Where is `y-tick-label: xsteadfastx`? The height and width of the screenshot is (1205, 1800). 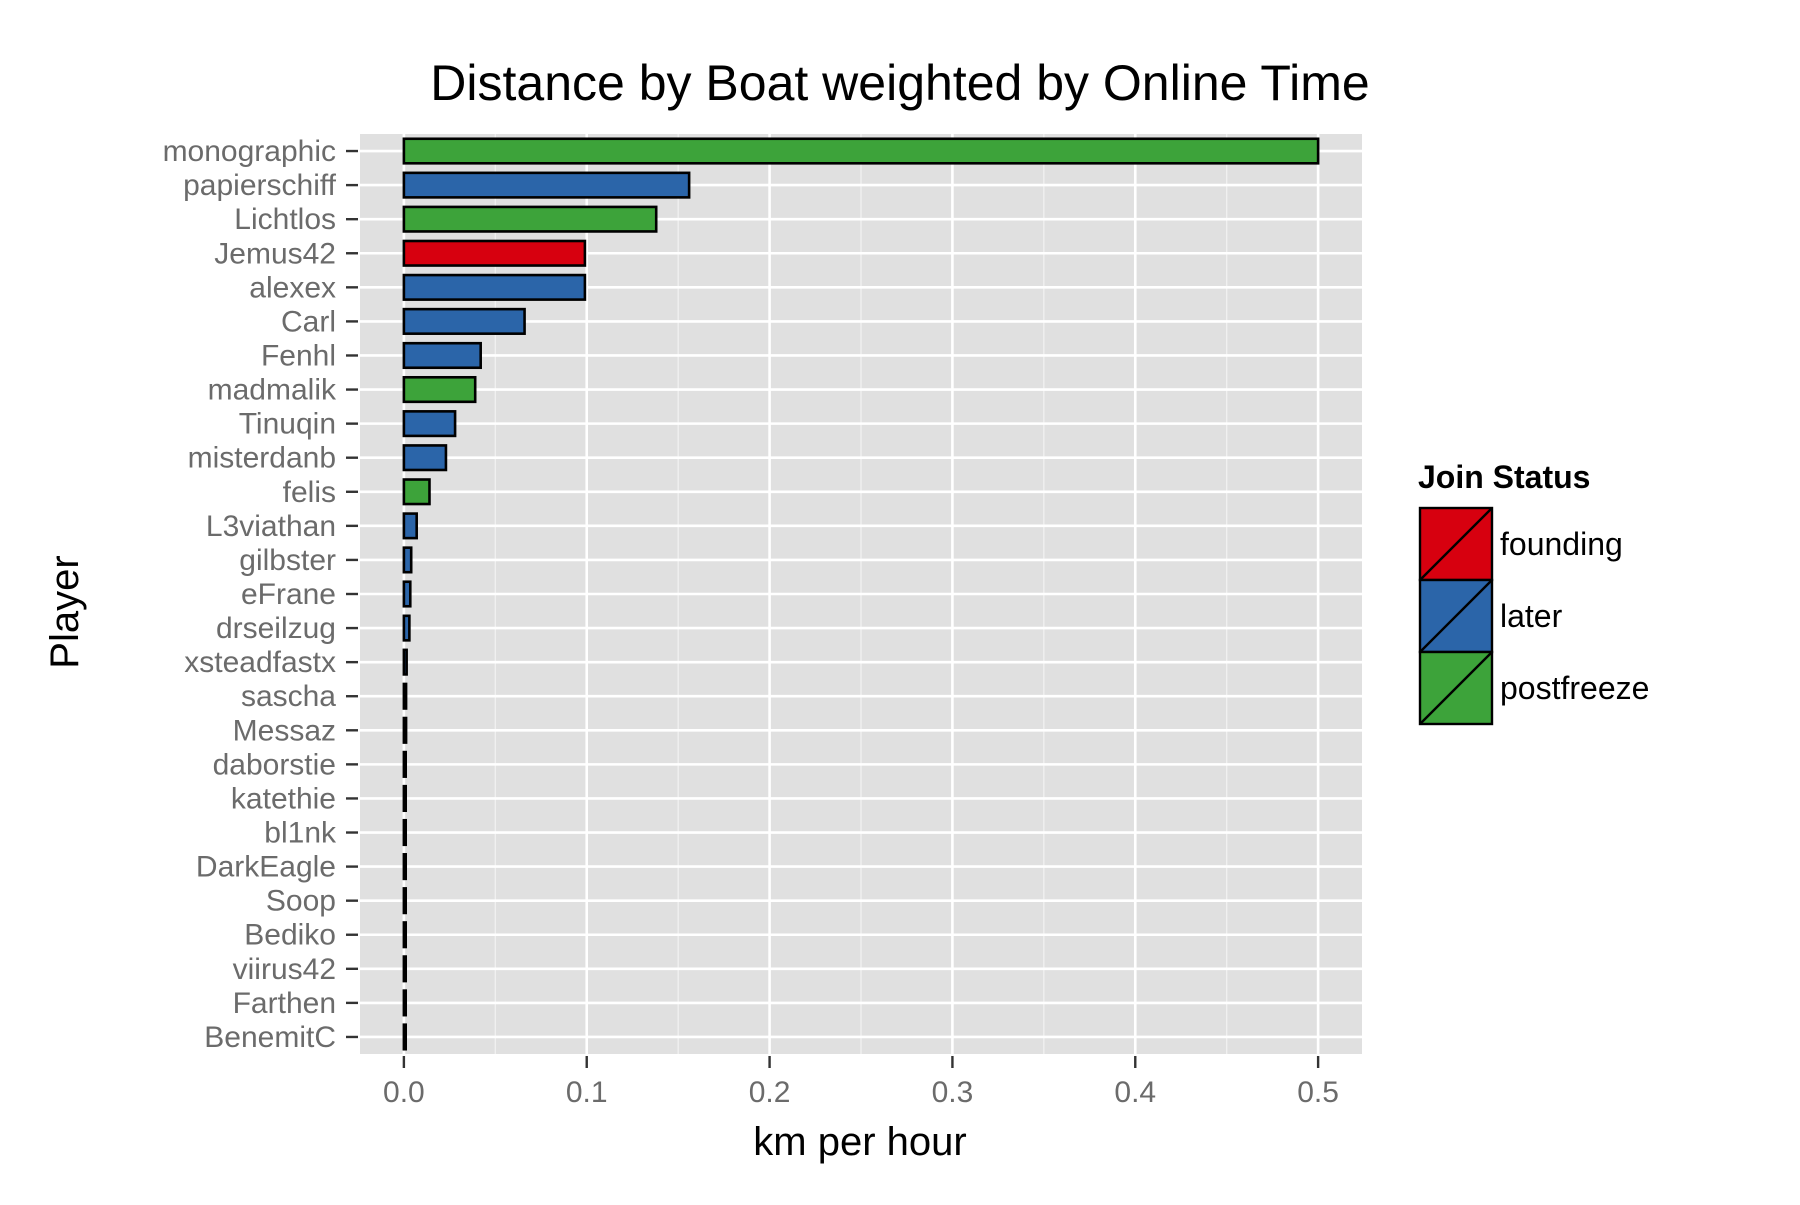
y-tick-label: xsteadfastx is located at coordinates (260, 662).